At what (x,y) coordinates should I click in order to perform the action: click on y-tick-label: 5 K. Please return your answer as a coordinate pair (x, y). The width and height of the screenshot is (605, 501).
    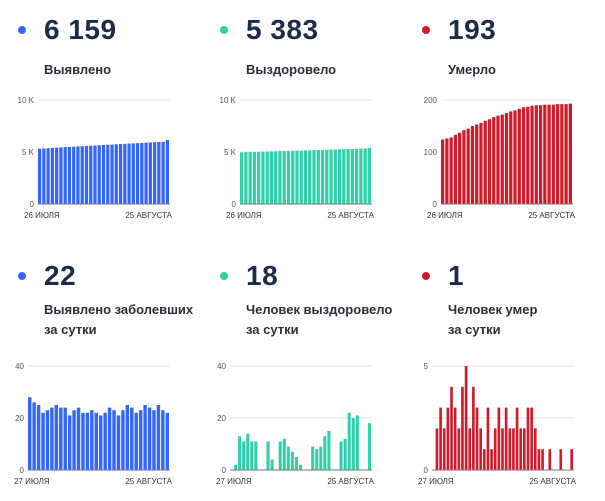
    Looking at the image, I should click on (230, 152).